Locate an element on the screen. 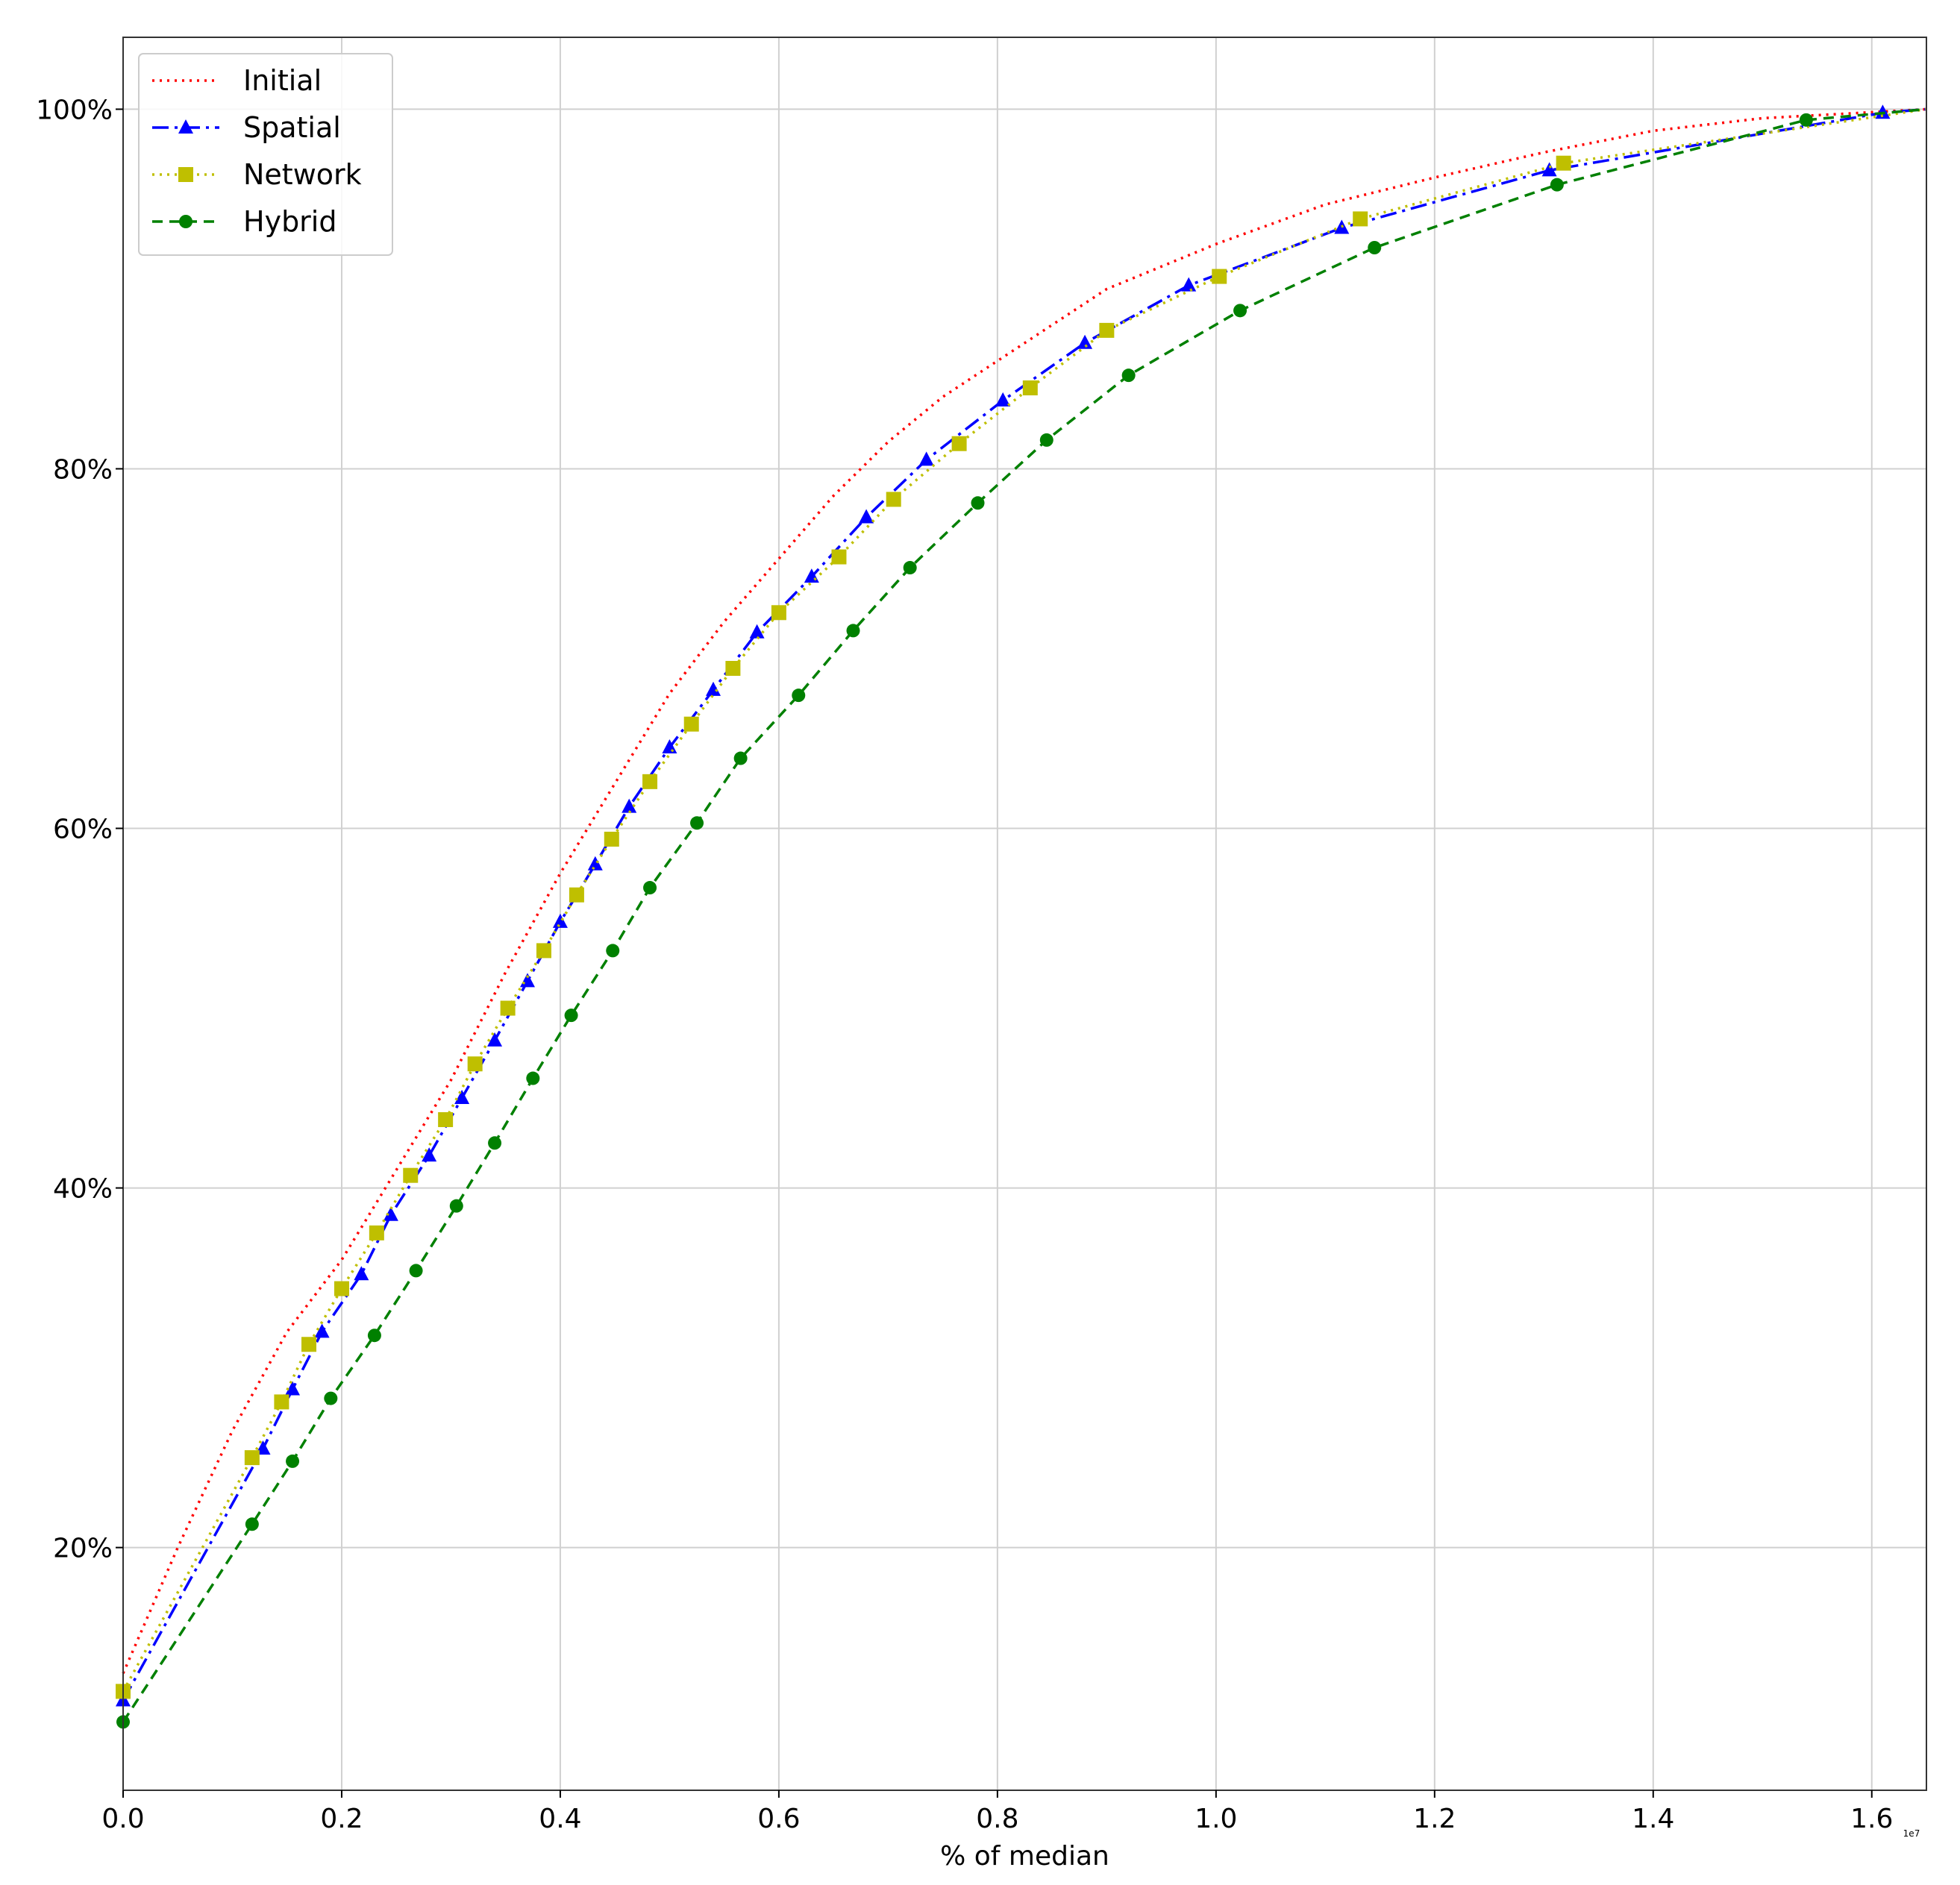 The height and width of the screenshot is (1885, 1960). legend-box is located at coordinates (265, 154).